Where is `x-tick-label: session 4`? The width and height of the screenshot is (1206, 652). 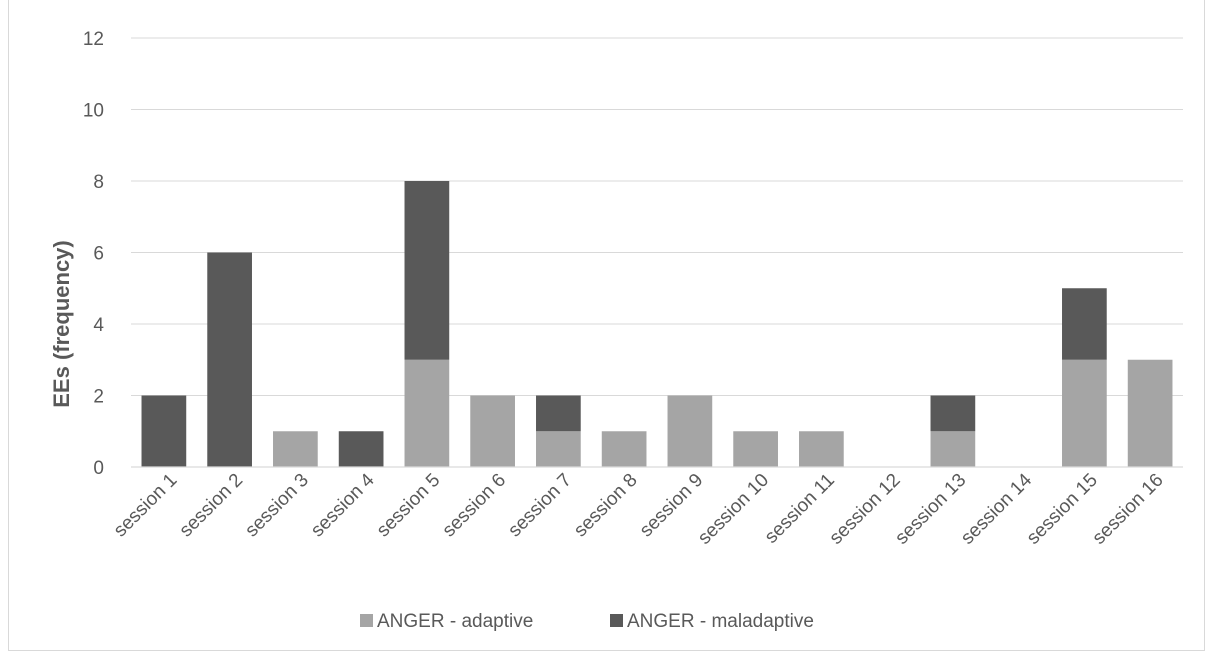
x-tick-label: session 4 is located at coordinates (343, 505).